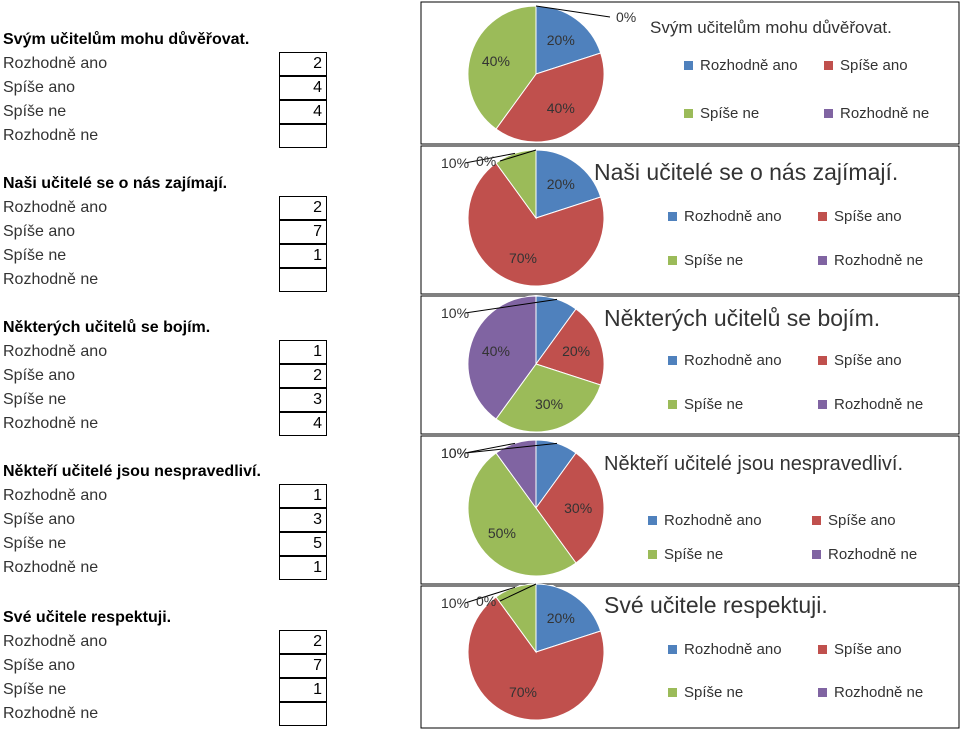  What do you see at coordinates (303, 544) in the screenshot?
I see `answer-count-cell: 5` at bounding box center [303, 544].